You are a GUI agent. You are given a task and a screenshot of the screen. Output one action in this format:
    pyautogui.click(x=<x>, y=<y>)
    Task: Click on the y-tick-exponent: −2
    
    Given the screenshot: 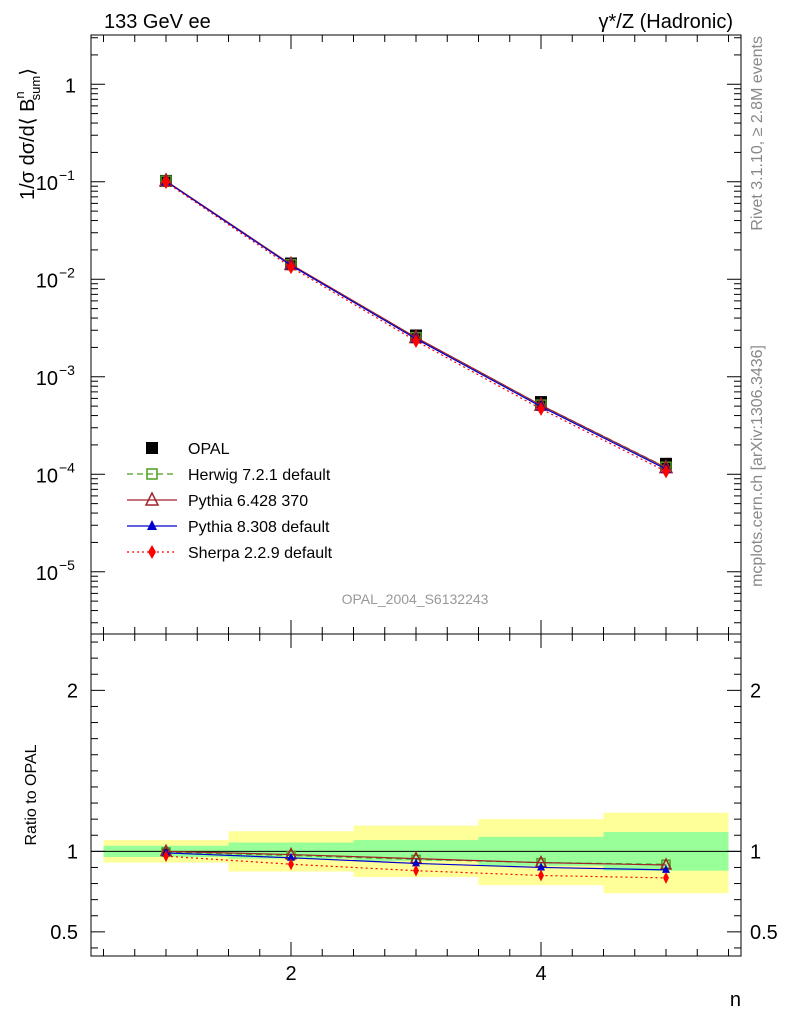 What is the action you would take?
    pyautogui.click(x=67, y=272)
    